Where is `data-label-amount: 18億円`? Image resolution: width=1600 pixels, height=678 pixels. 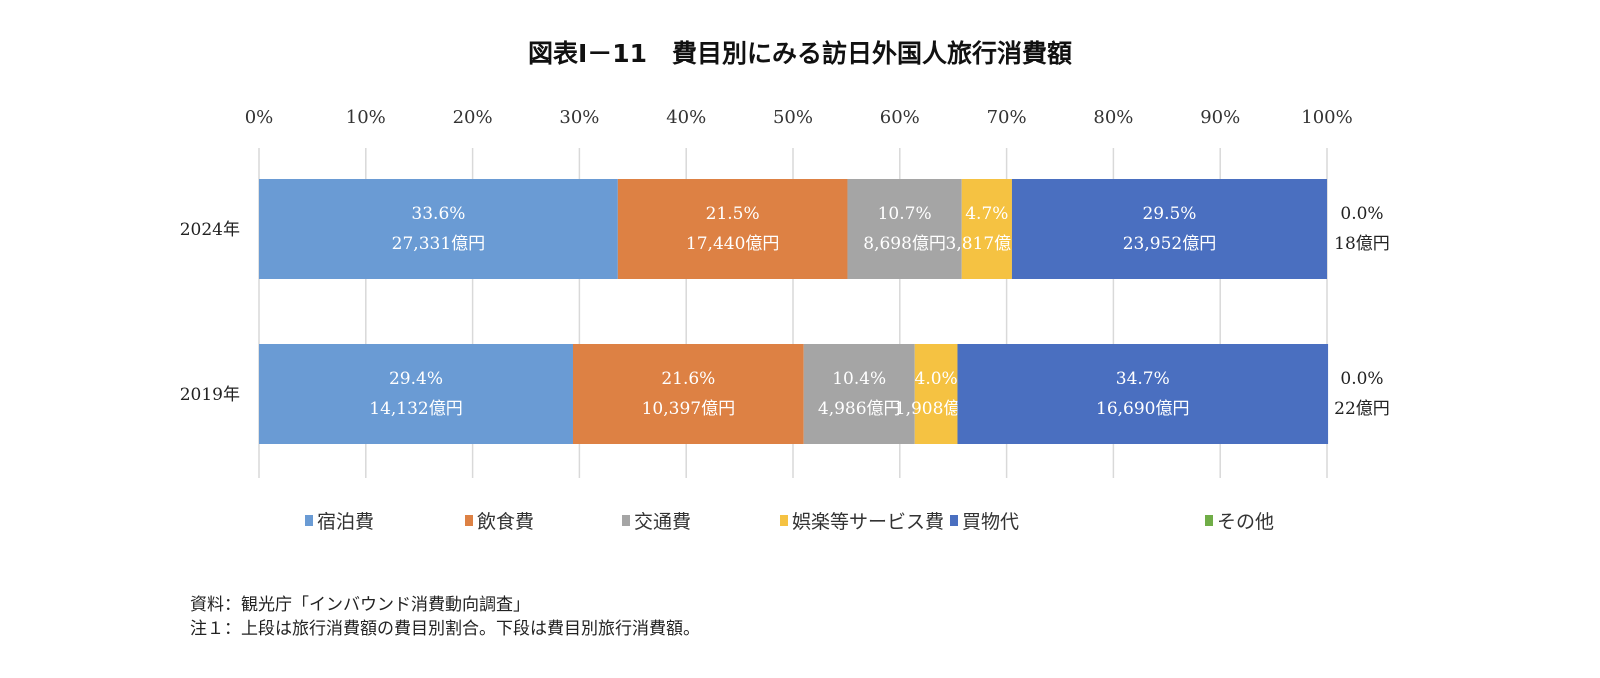 data-label-amount: 18億円 is located at coordinates (1362, 244).